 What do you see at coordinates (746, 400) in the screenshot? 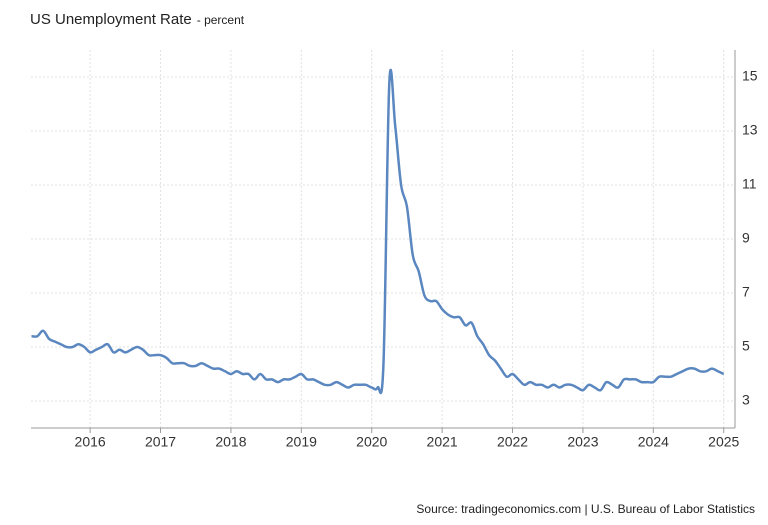
I see `y-tick-label: 3` at bounding box center [746, 400].